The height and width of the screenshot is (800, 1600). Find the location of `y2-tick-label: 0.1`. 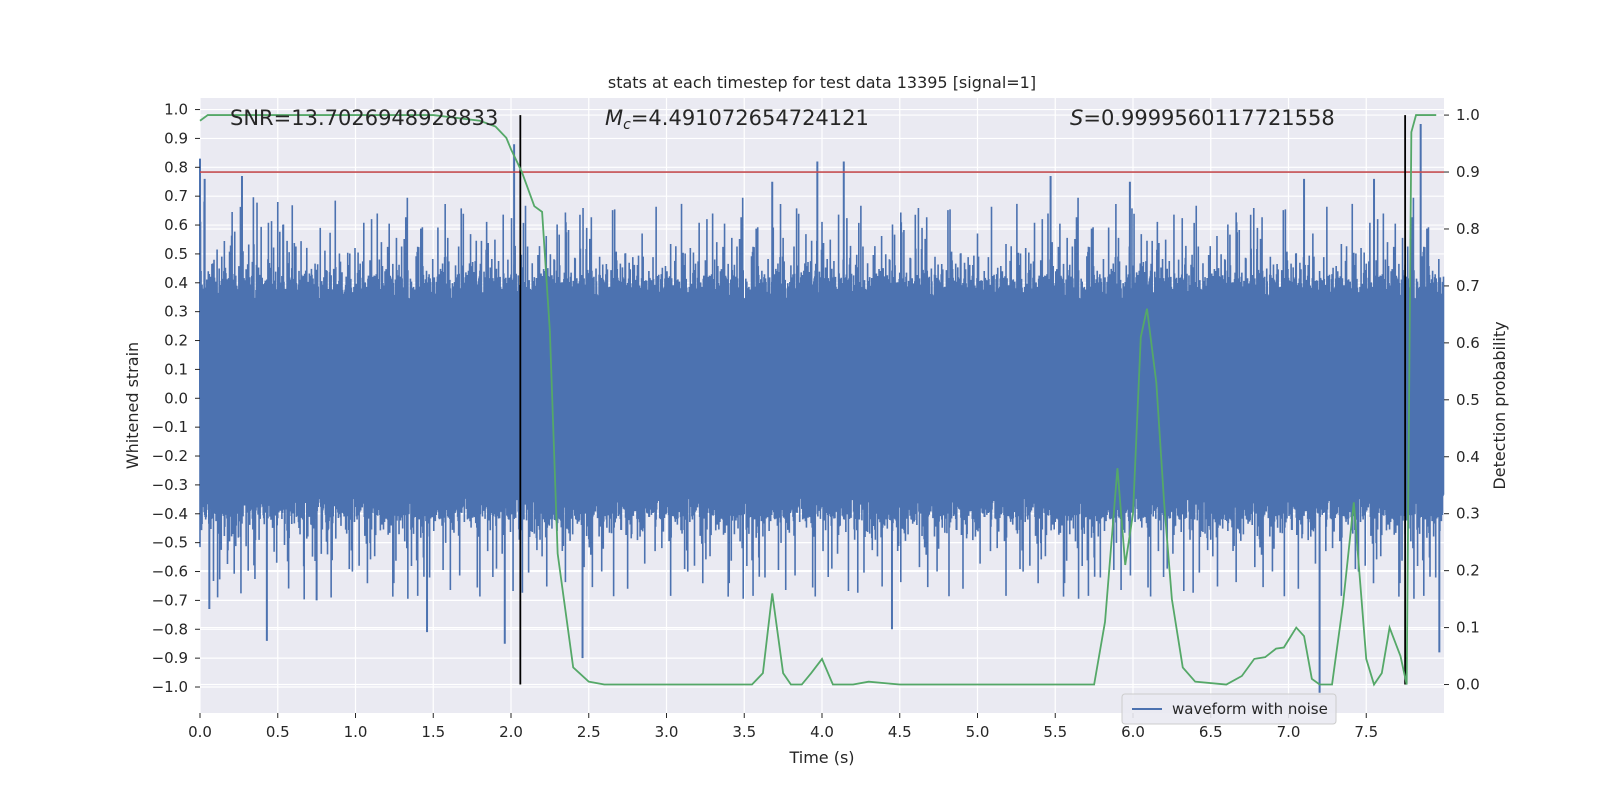

y2-tick-label: 0.1 is located at coordinates (1468, 628).